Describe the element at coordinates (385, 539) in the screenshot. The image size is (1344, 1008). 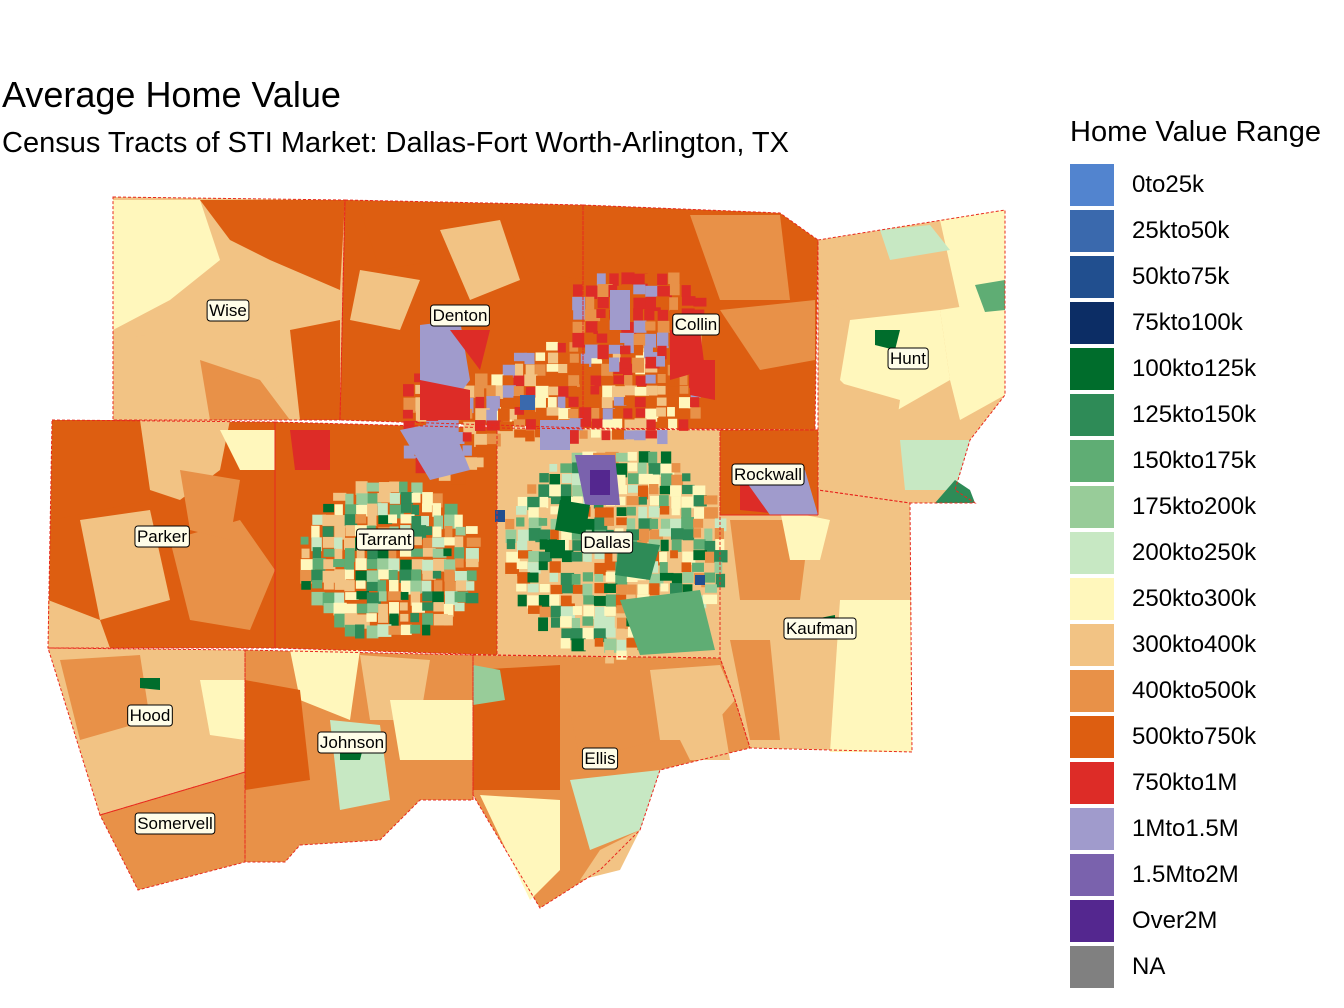
I see `county-label-tarrant: Tarrant` at that location.